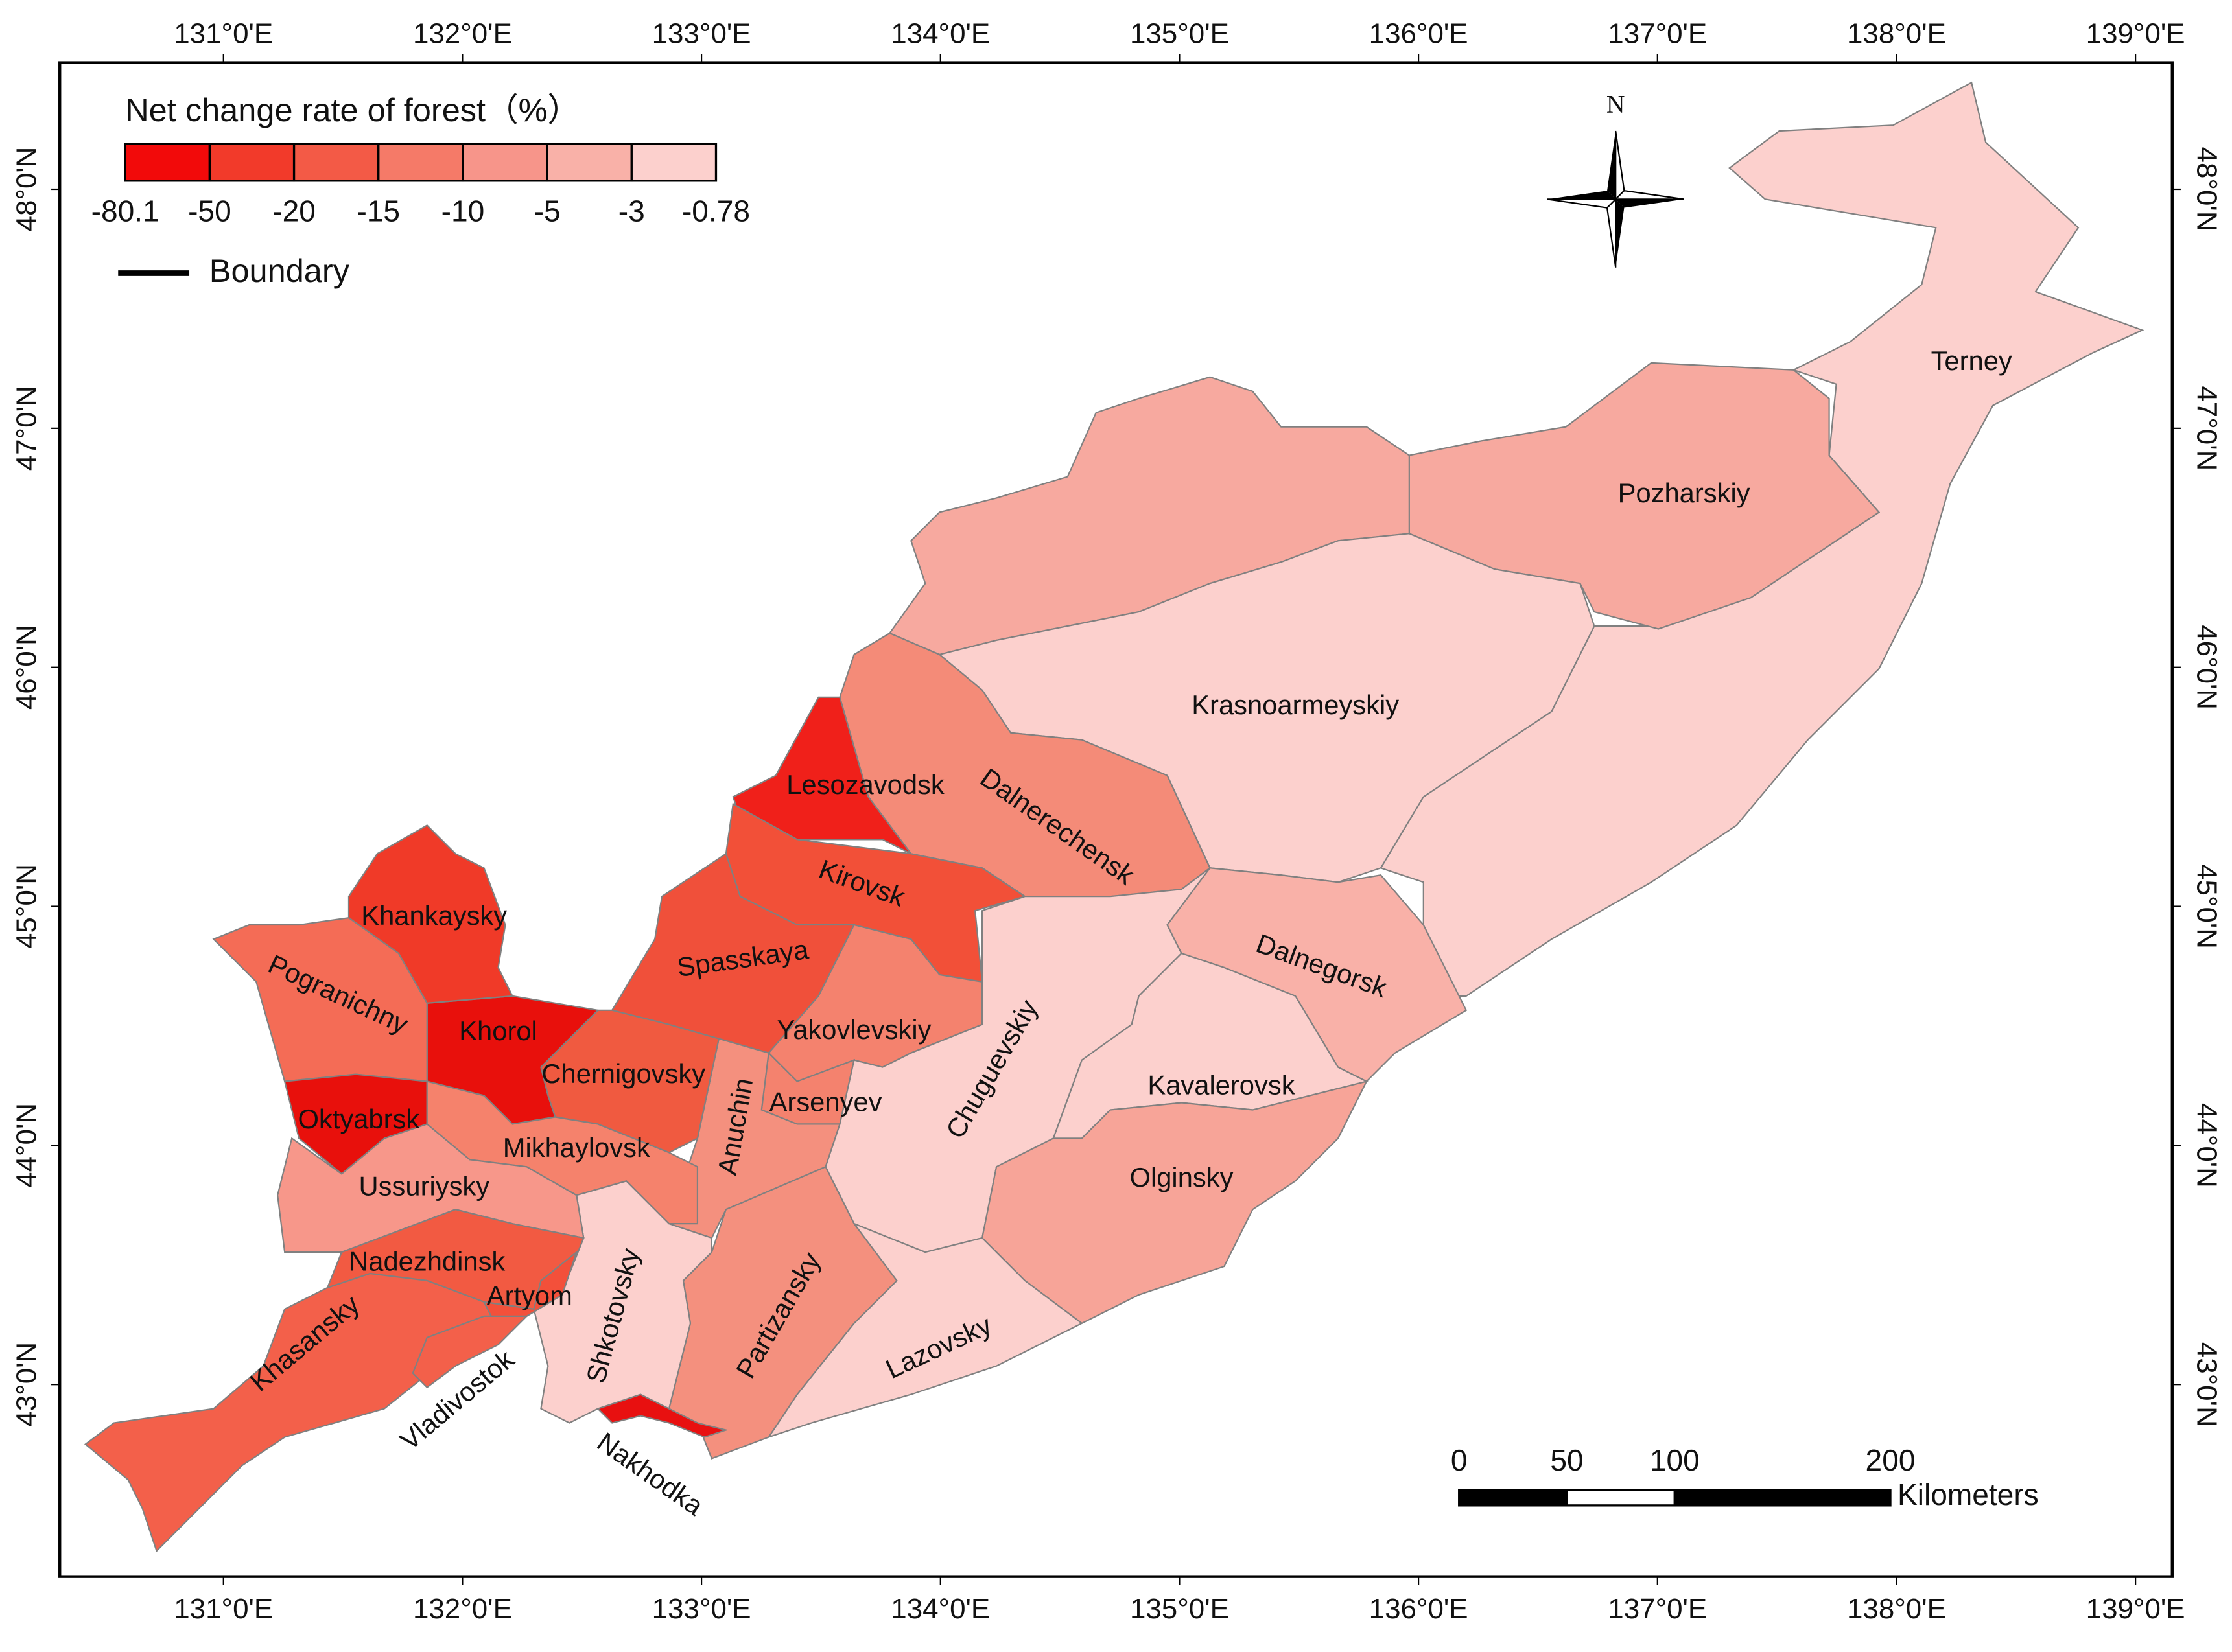  What do you see at coordinates (279, 270) in the screenshot?
I see `boundary-label: Boundary` at bounding box center [279, 270].